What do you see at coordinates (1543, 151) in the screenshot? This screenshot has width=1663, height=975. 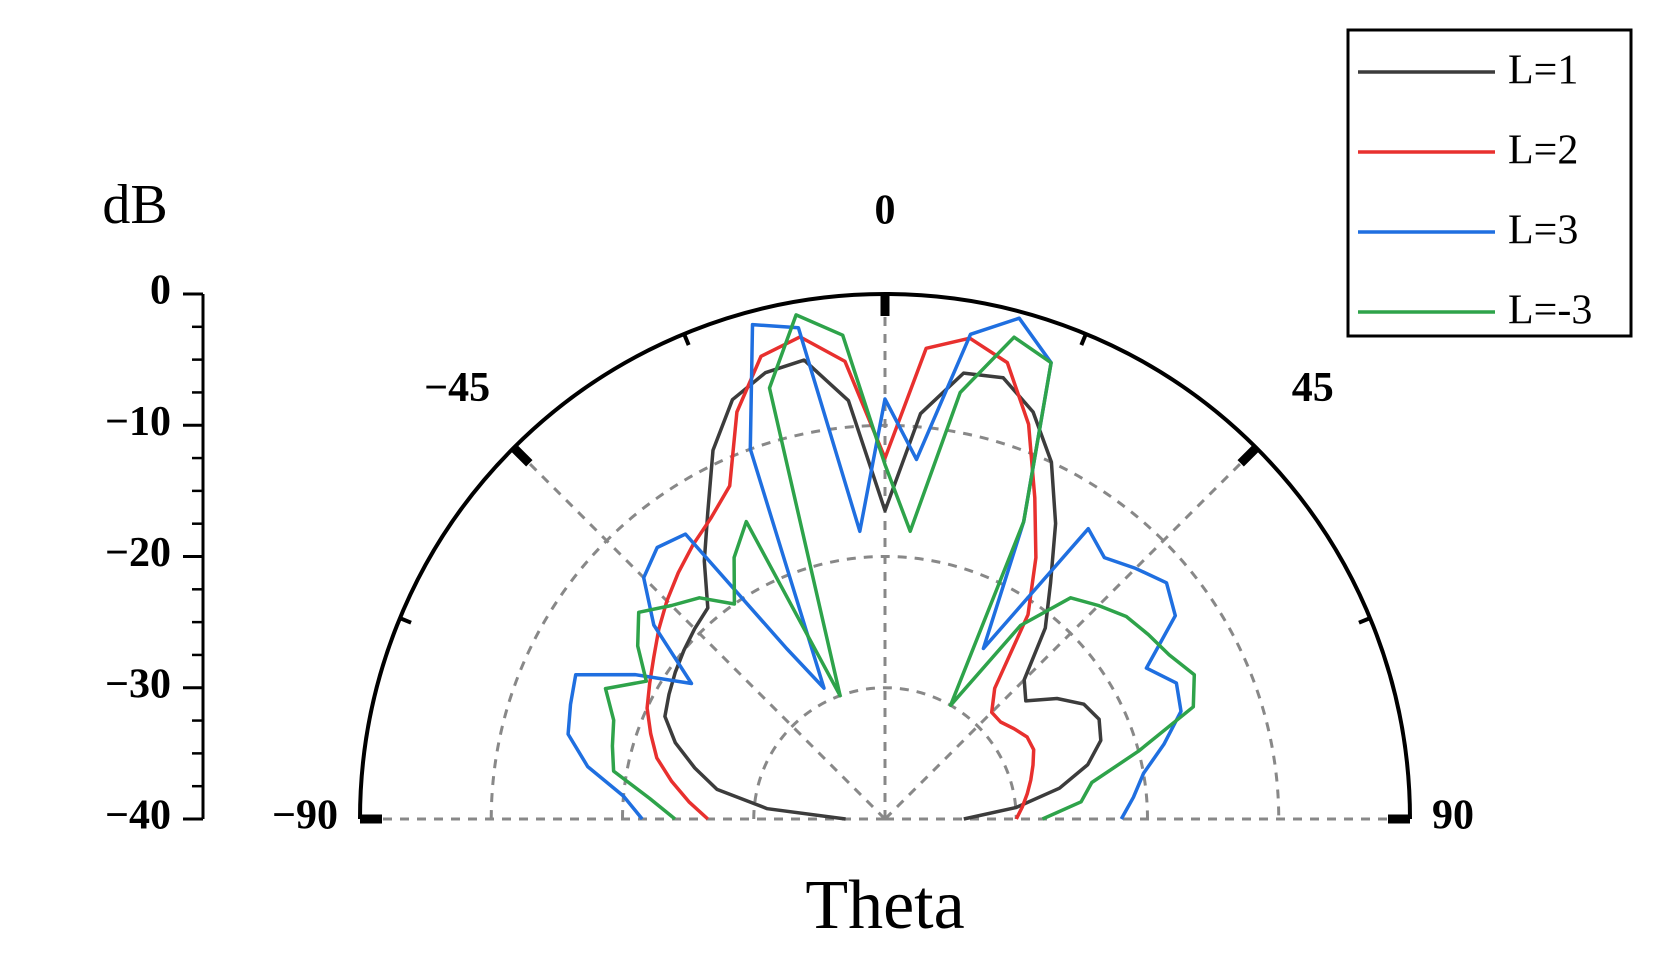 I see `legend-label: L=2` at bounding box center [1543, 151].